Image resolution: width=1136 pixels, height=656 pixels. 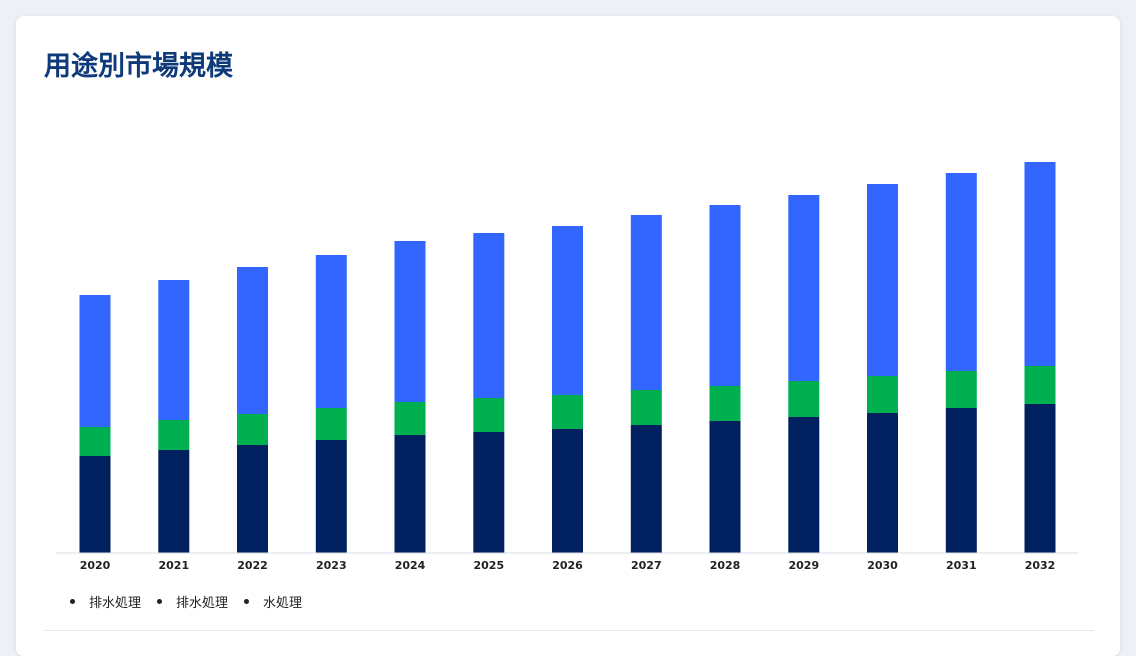 I want to click on x-tick-label: 2031, so click(x=961, y=565).